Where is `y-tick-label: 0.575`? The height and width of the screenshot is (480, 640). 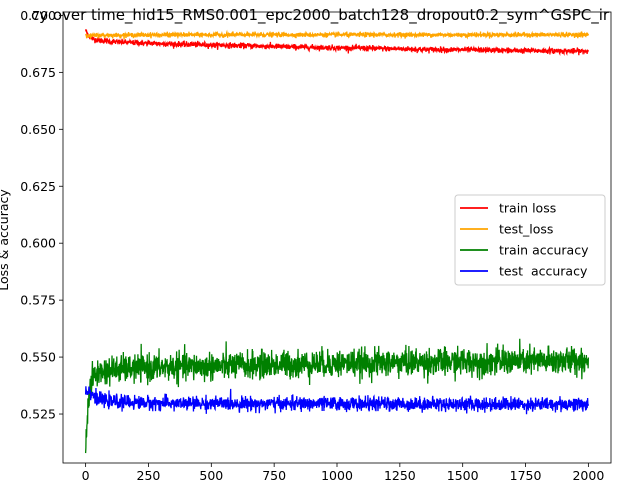
y-tick-label: 0.575 is located at coordinates (38, 300).